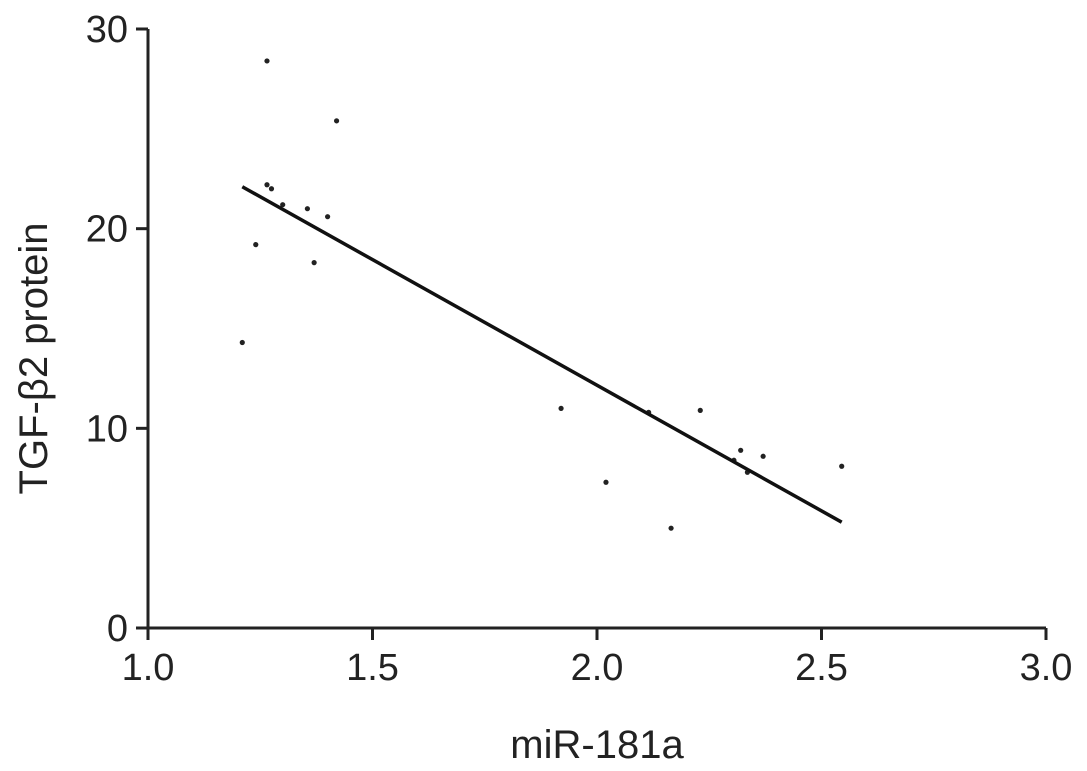 The image size is (1087, 771). I want to click on y-tick-label: 30, so click(107, 30).